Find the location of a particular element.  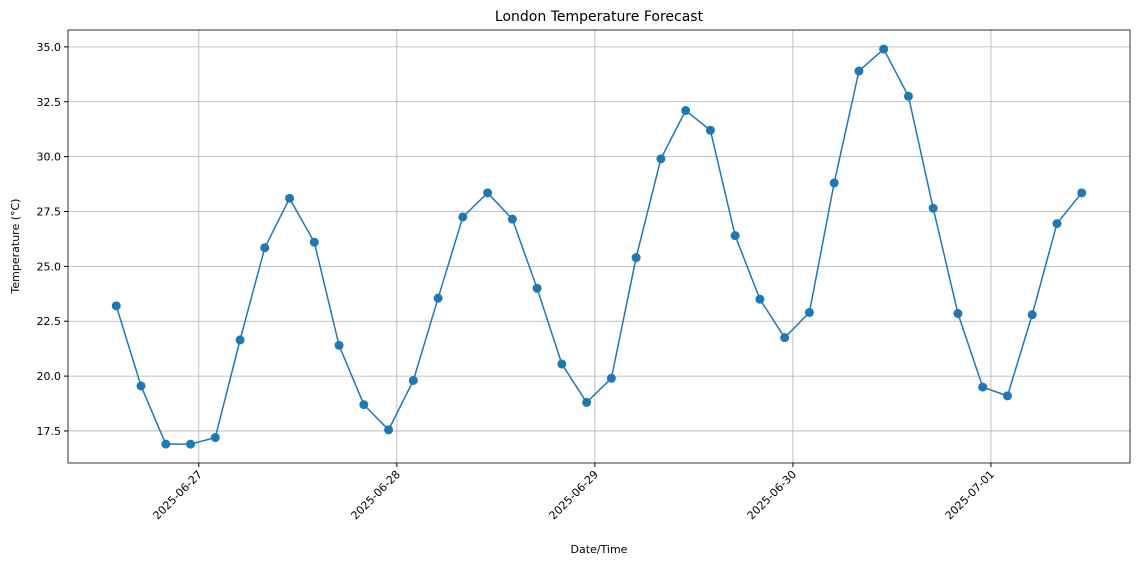

y-tick-label: 20.0 is located at coordinates (49, 376).